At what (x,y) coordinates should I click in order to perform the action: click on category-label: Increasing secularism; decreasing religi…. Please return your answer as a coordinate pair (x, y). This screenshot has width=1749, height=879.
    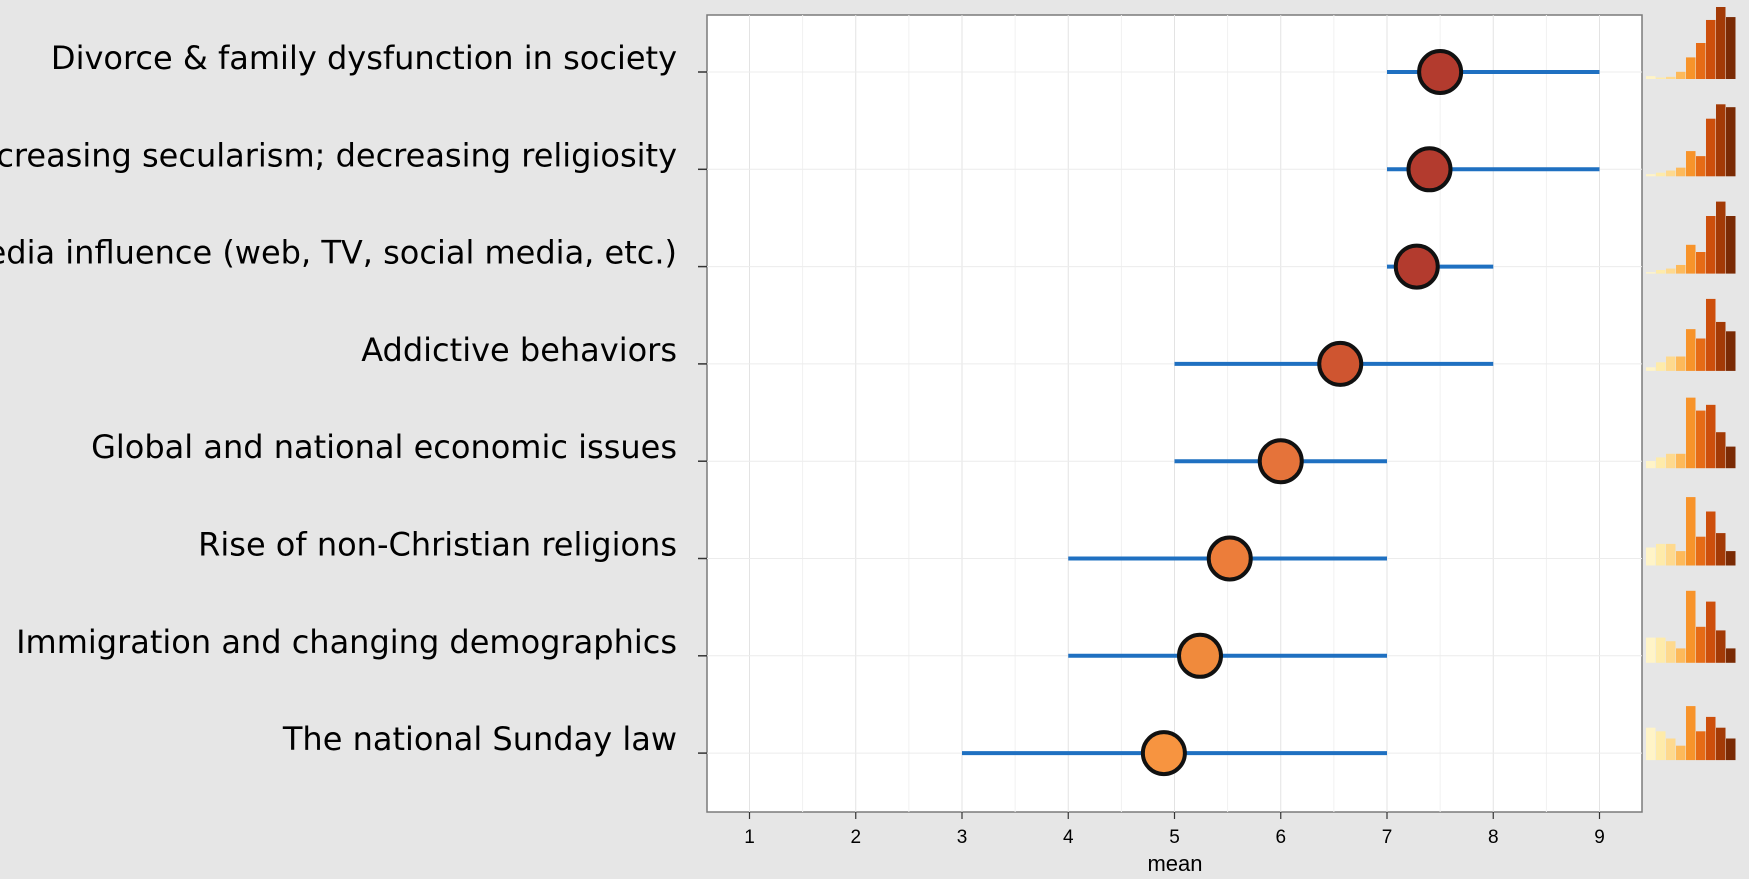
    Looking at the image, I should click on (338, 155).